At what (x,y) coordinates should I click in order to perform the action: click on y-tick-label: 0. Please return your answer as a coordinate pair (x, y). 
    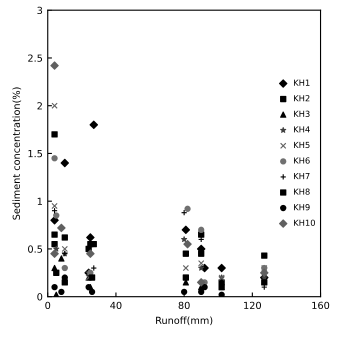
    Looking at the image, I should click on (39, 296).